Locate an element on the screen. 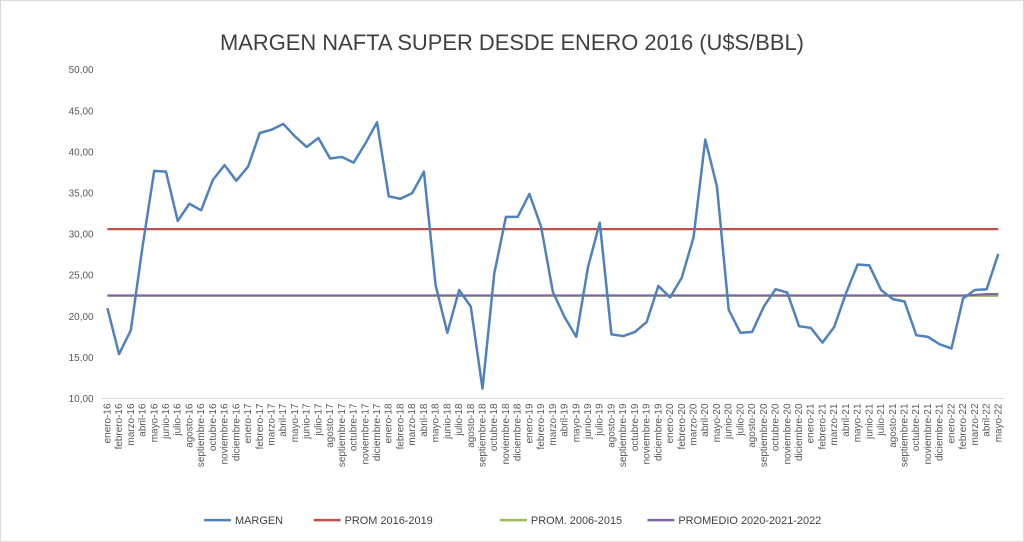 The width and height of the screenshot is (1024, 542). x-tick-label: noviembre-16 is located at coordinates (225, 433).